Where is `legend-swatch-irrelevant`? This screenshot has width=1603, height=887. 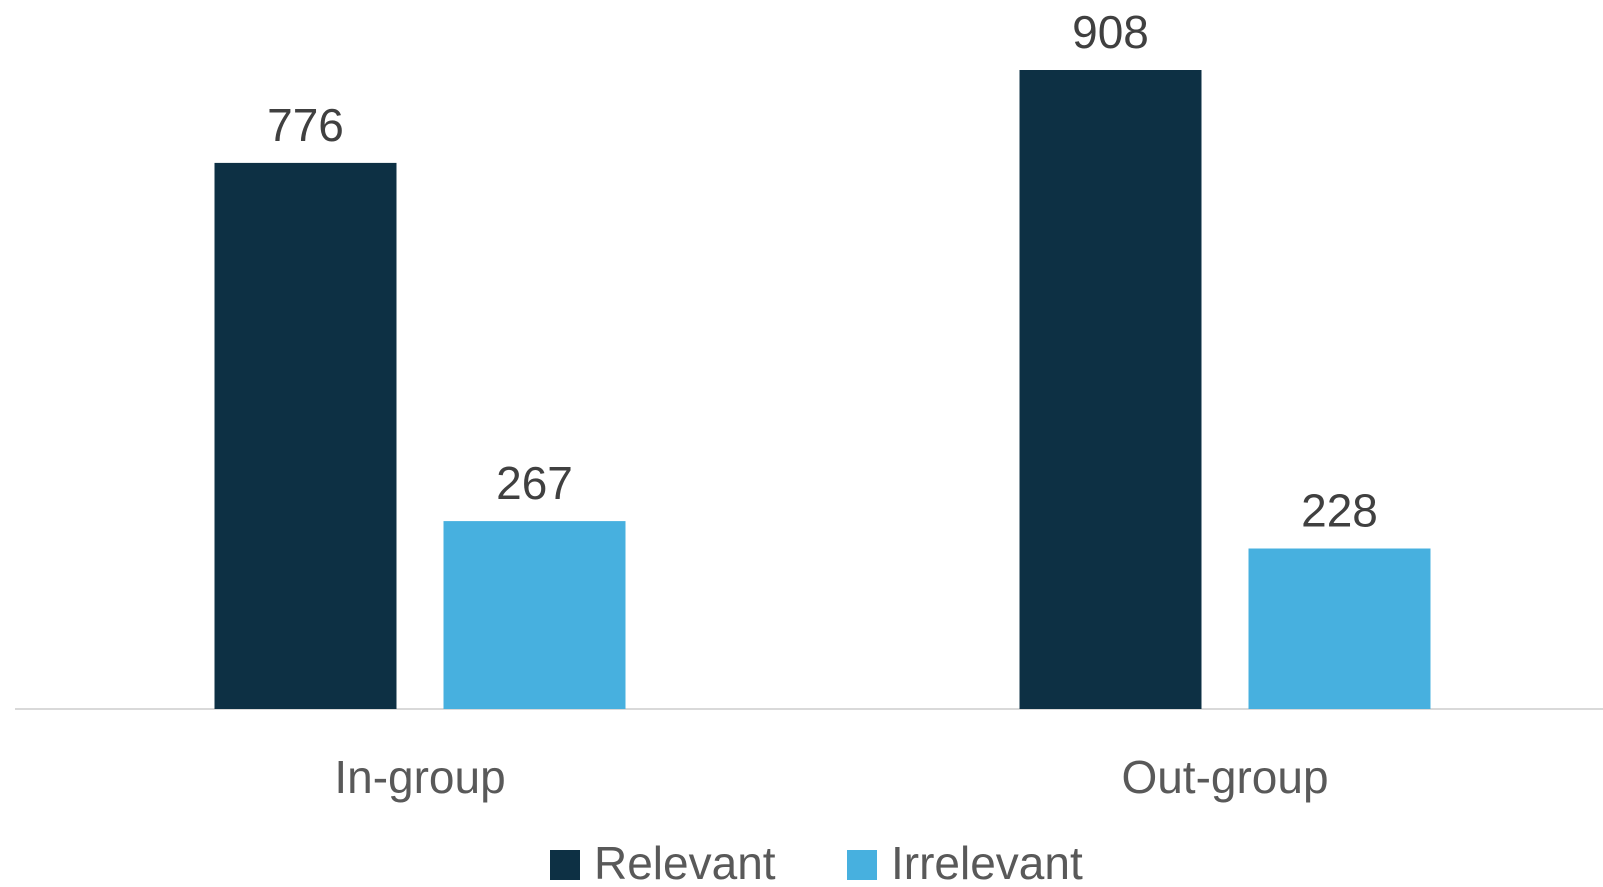 legend-swatch-irrelevant is located at coordinates (862, 865).